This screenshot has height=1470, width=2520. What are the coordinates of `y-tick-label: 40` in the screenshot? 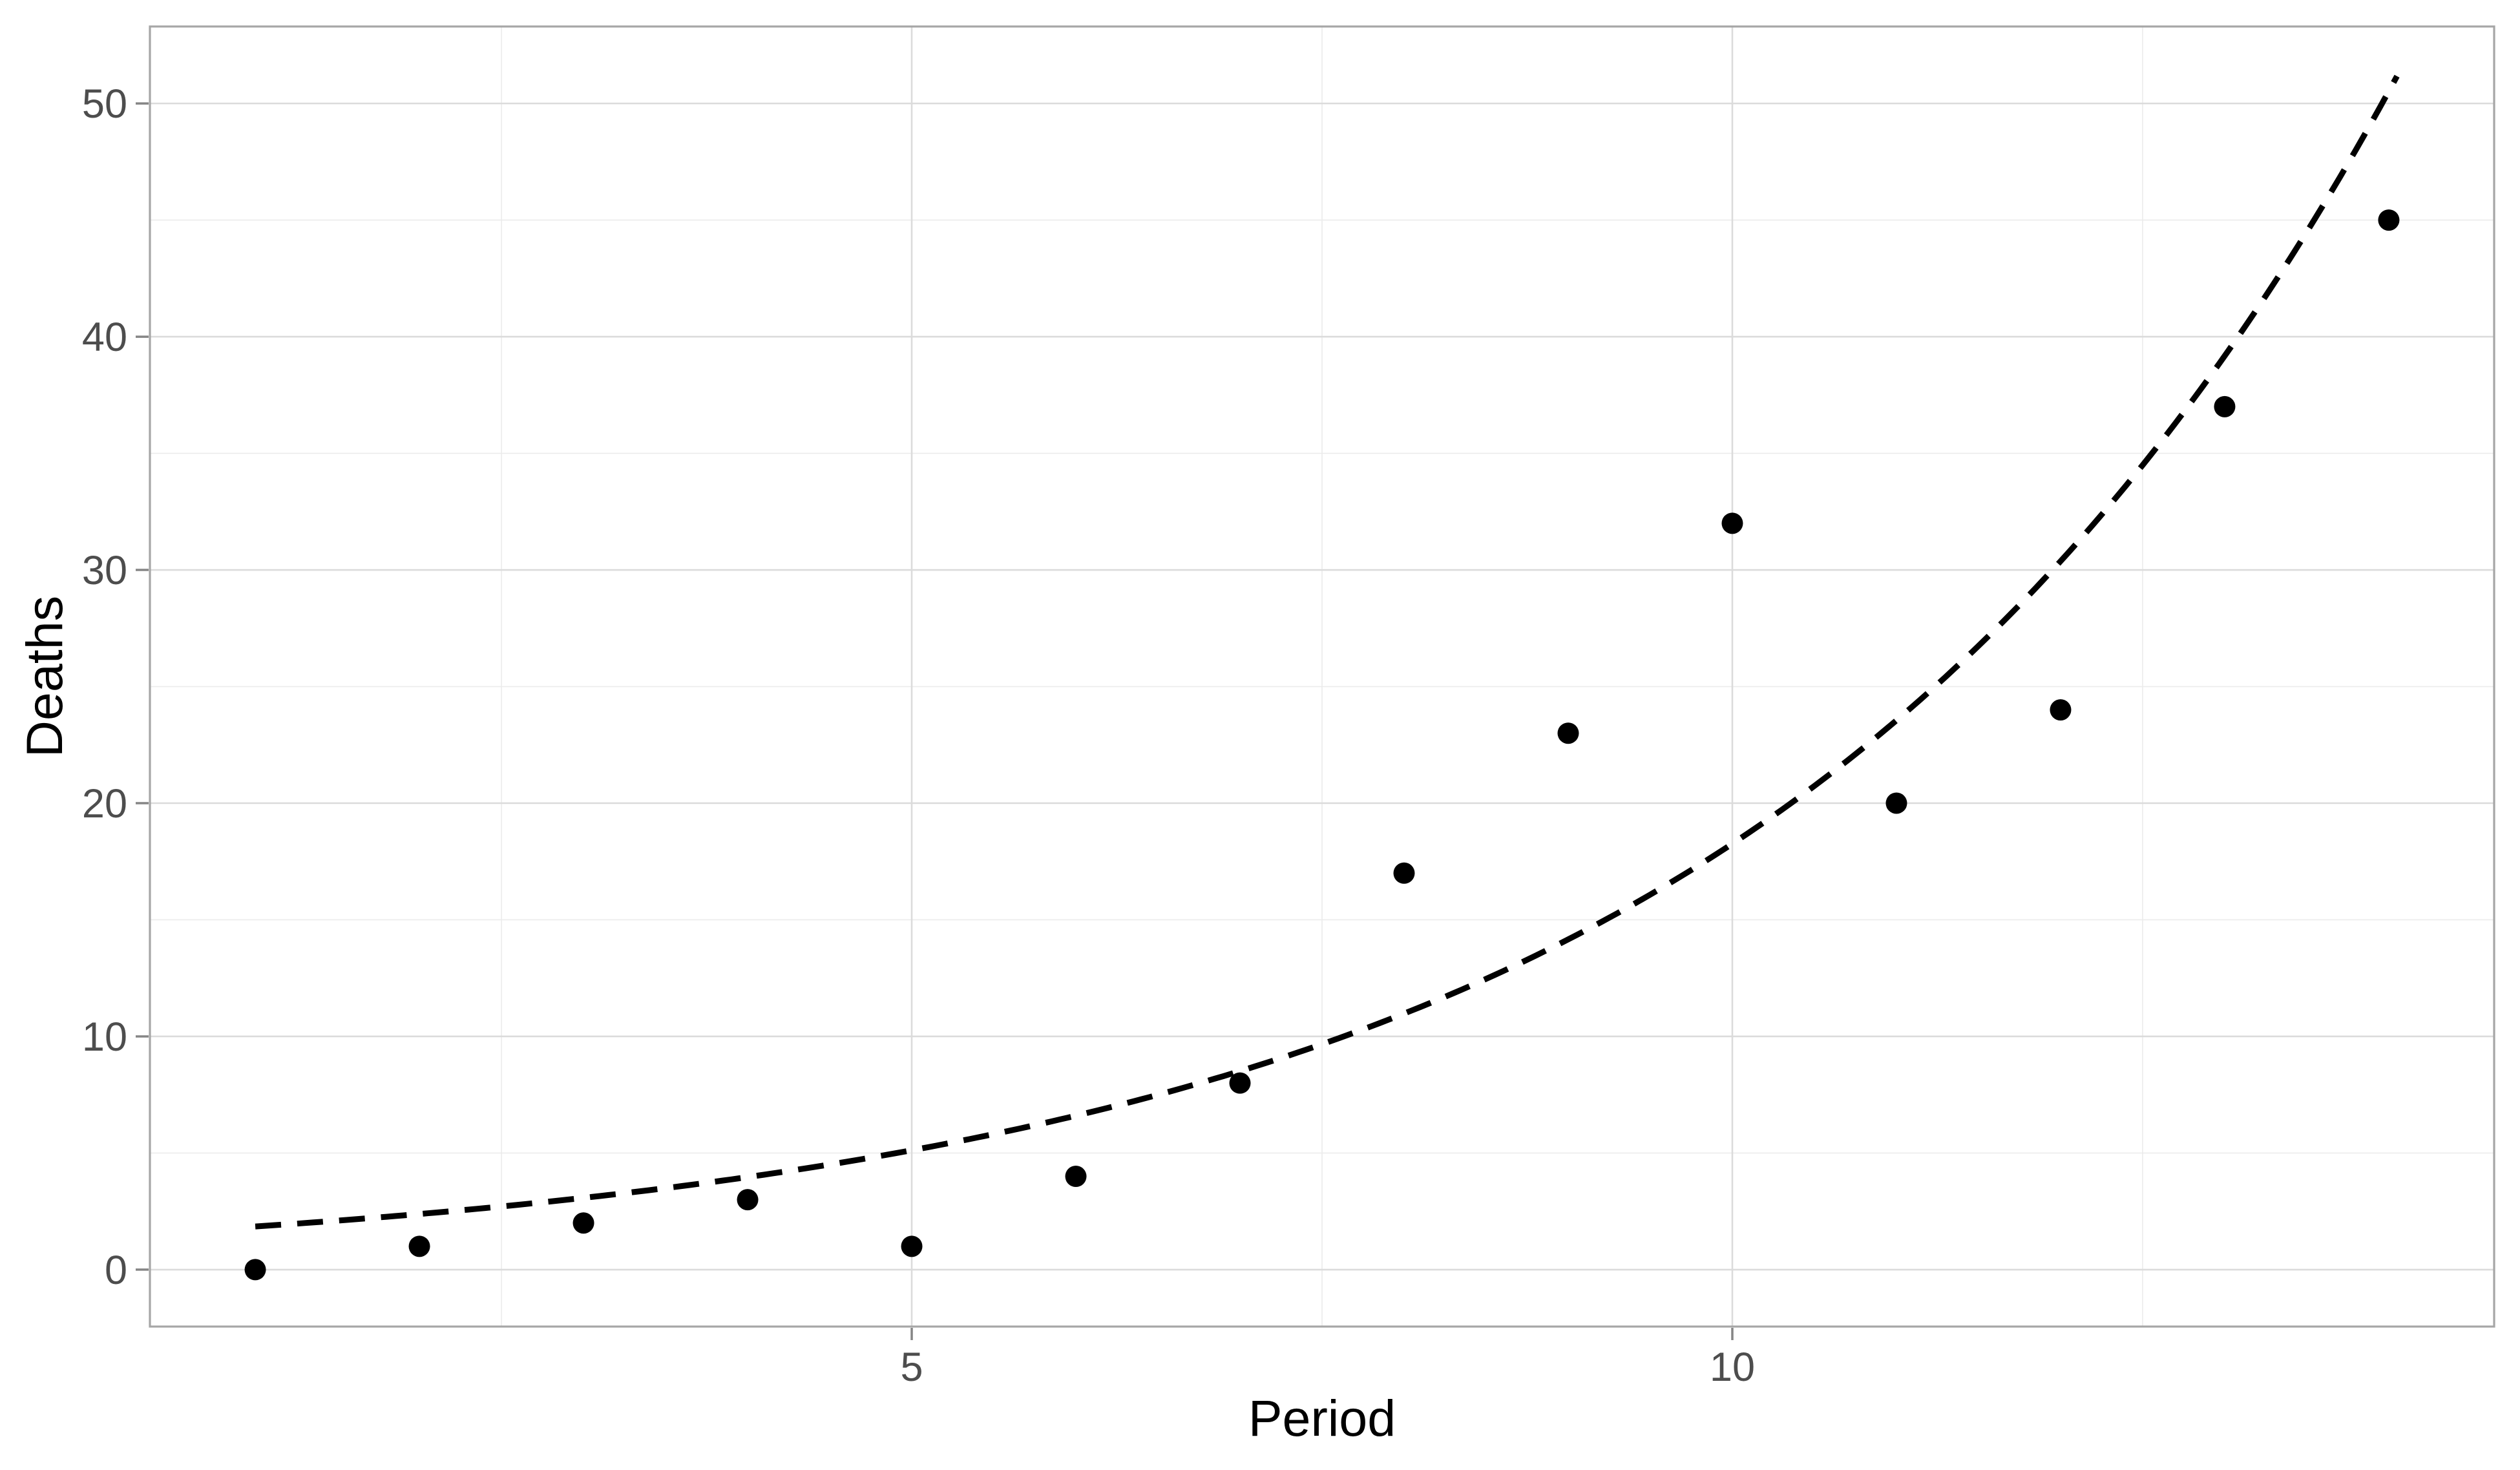 It's located at (105, 337).